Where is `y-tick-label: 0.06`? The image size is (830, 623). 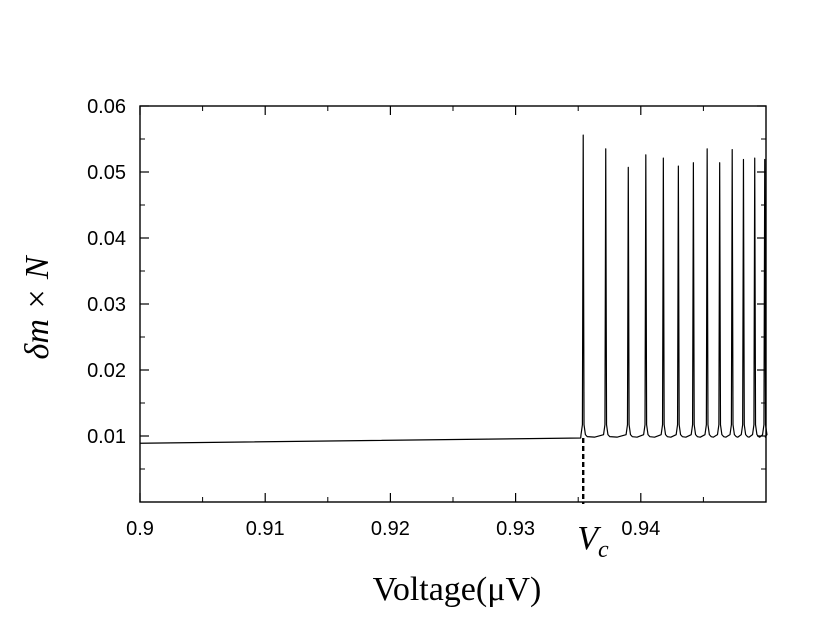
y-tick-label: 0.06 is located at coordinates (106, 107).